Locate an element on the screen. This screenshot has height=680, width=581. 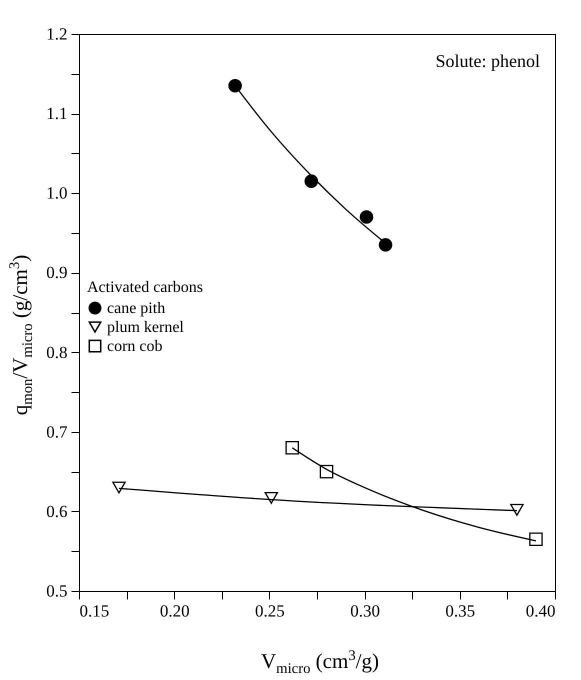
y-tick-label: 0.7 is located at coordinates (57, 432).